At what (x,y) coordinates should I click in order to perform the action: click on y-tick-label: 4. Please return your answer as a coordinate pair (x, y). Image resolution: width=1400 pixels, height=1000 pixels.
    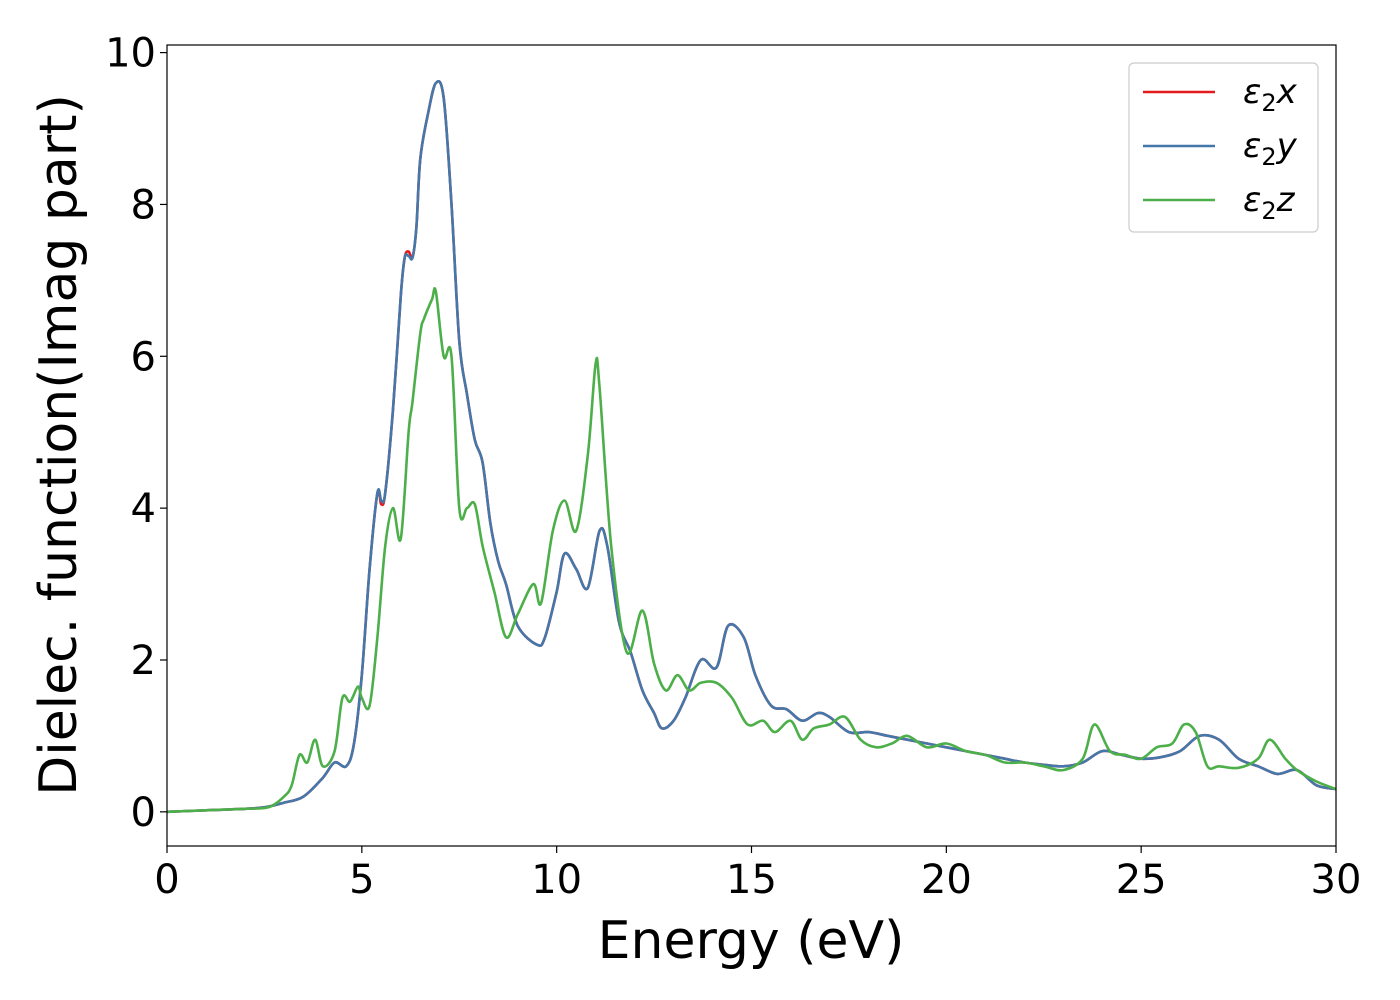
    Looking at the image, I should click on (143, 509).